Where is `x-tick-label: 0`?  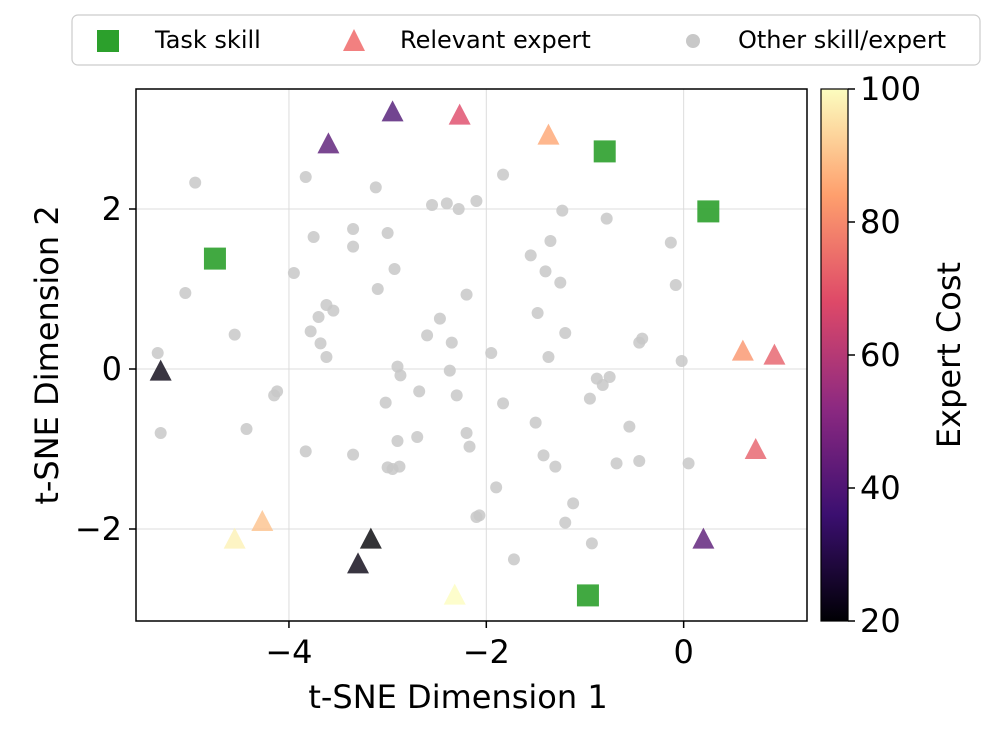 x-tick-label: 0 is located at coordinates (683, 652).